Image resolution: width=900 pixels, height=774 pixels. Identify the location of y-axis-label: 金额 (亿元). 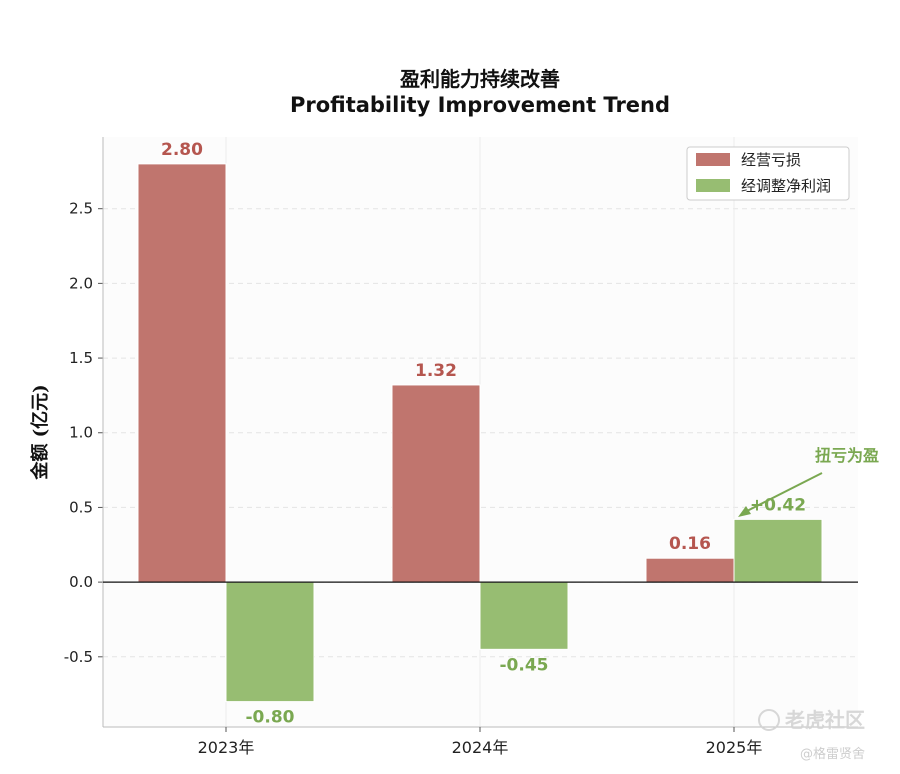
(40, 432).